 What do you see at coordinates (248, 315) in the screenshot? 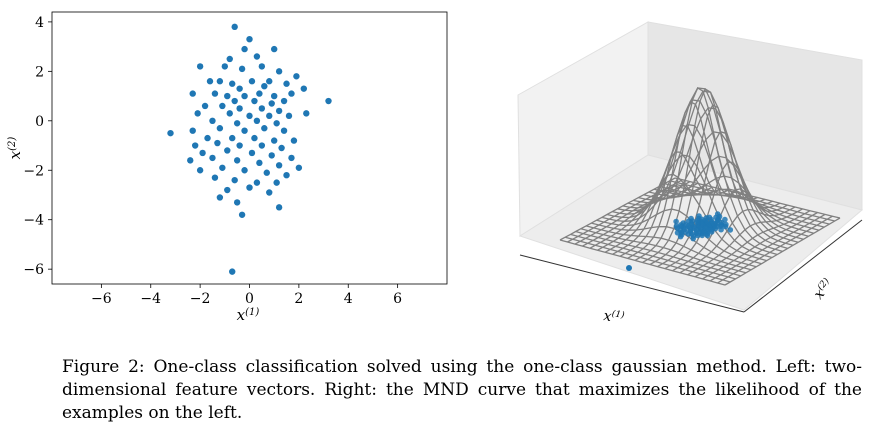
I see `x-axis-label: x(1)` at bounding box center [248, 315].